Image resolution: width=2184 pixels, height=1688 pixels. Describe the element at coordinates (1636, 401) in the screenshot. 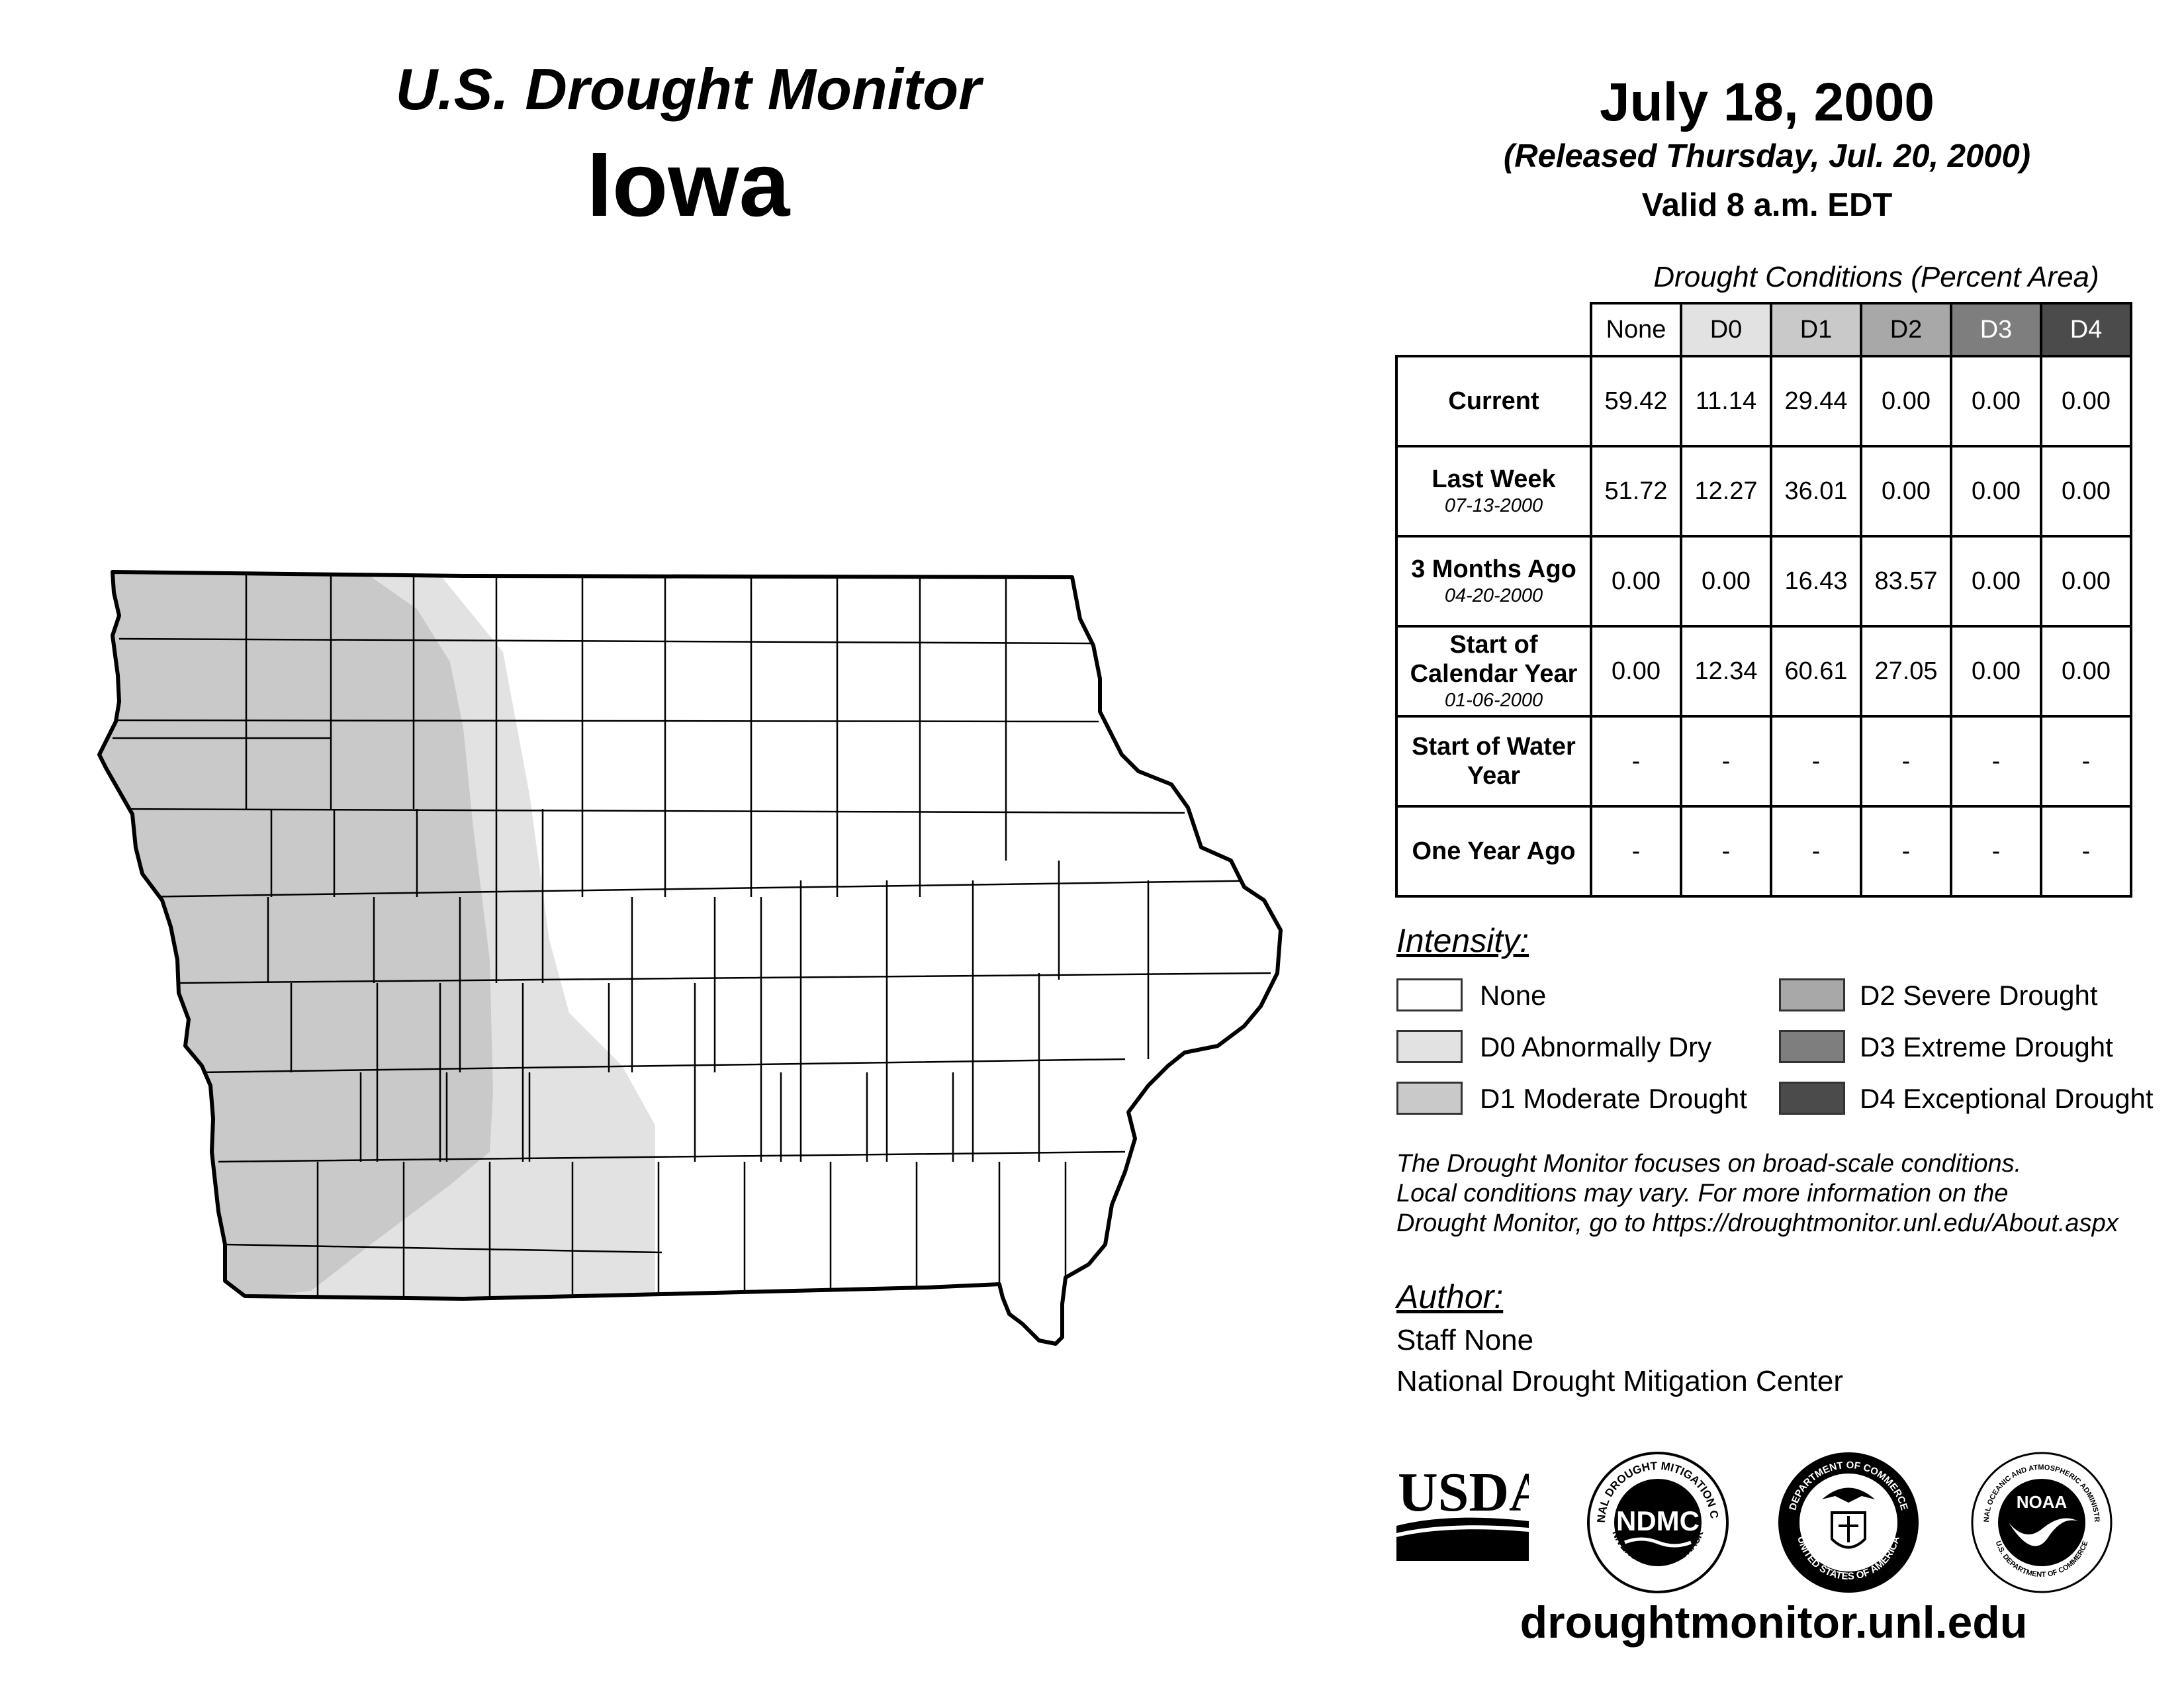

I see `table-cell: 59.42` at that location.